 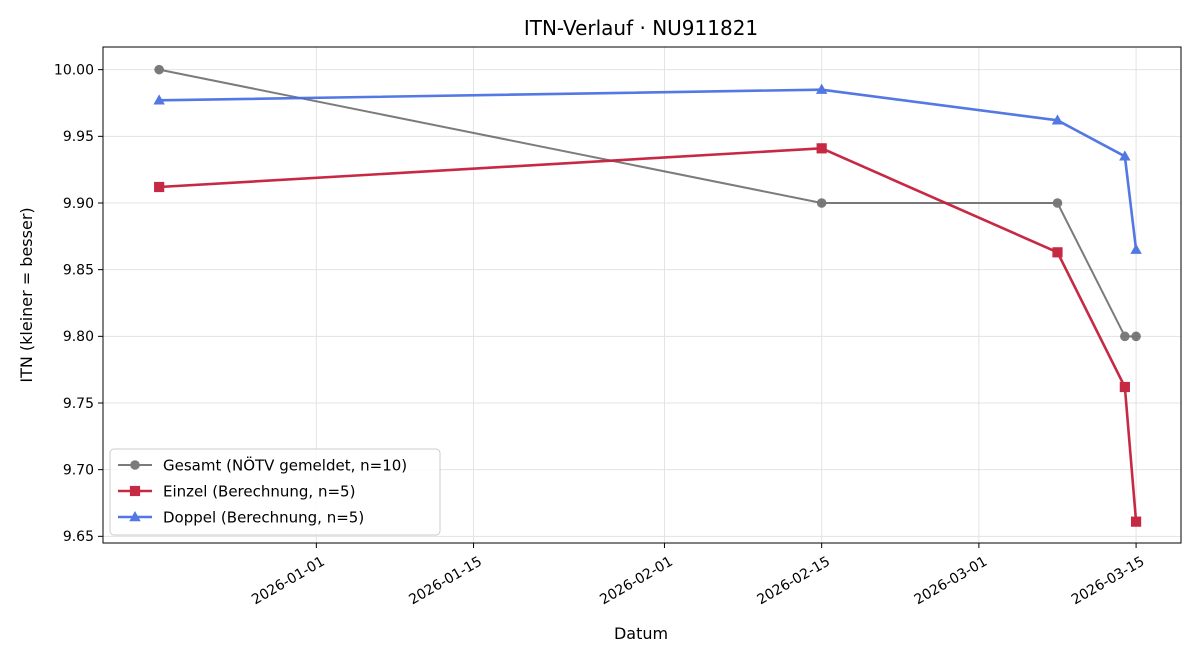 I want to click on y-tick-label: 9.75, so click(x=78, y=404).